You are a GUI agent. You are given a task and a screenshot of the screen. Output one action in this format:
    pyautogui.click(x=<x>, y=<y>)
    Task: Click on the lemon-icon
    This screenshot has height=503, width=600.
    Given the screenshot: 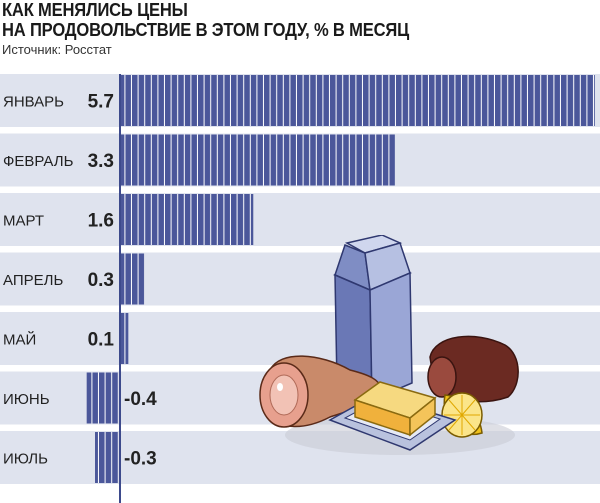 What is the action you would take?
    pyautogui.click(x=462, y=415)
    